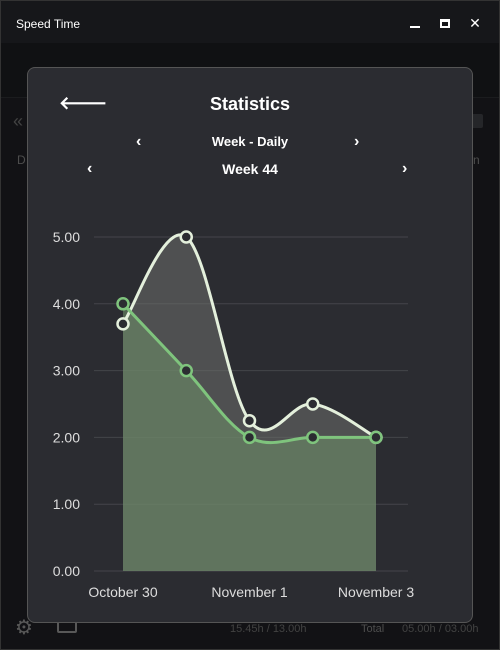 This screenshot has height=650, width=500. I want to click on y-tick-label: 4.00, so click(66, 304).